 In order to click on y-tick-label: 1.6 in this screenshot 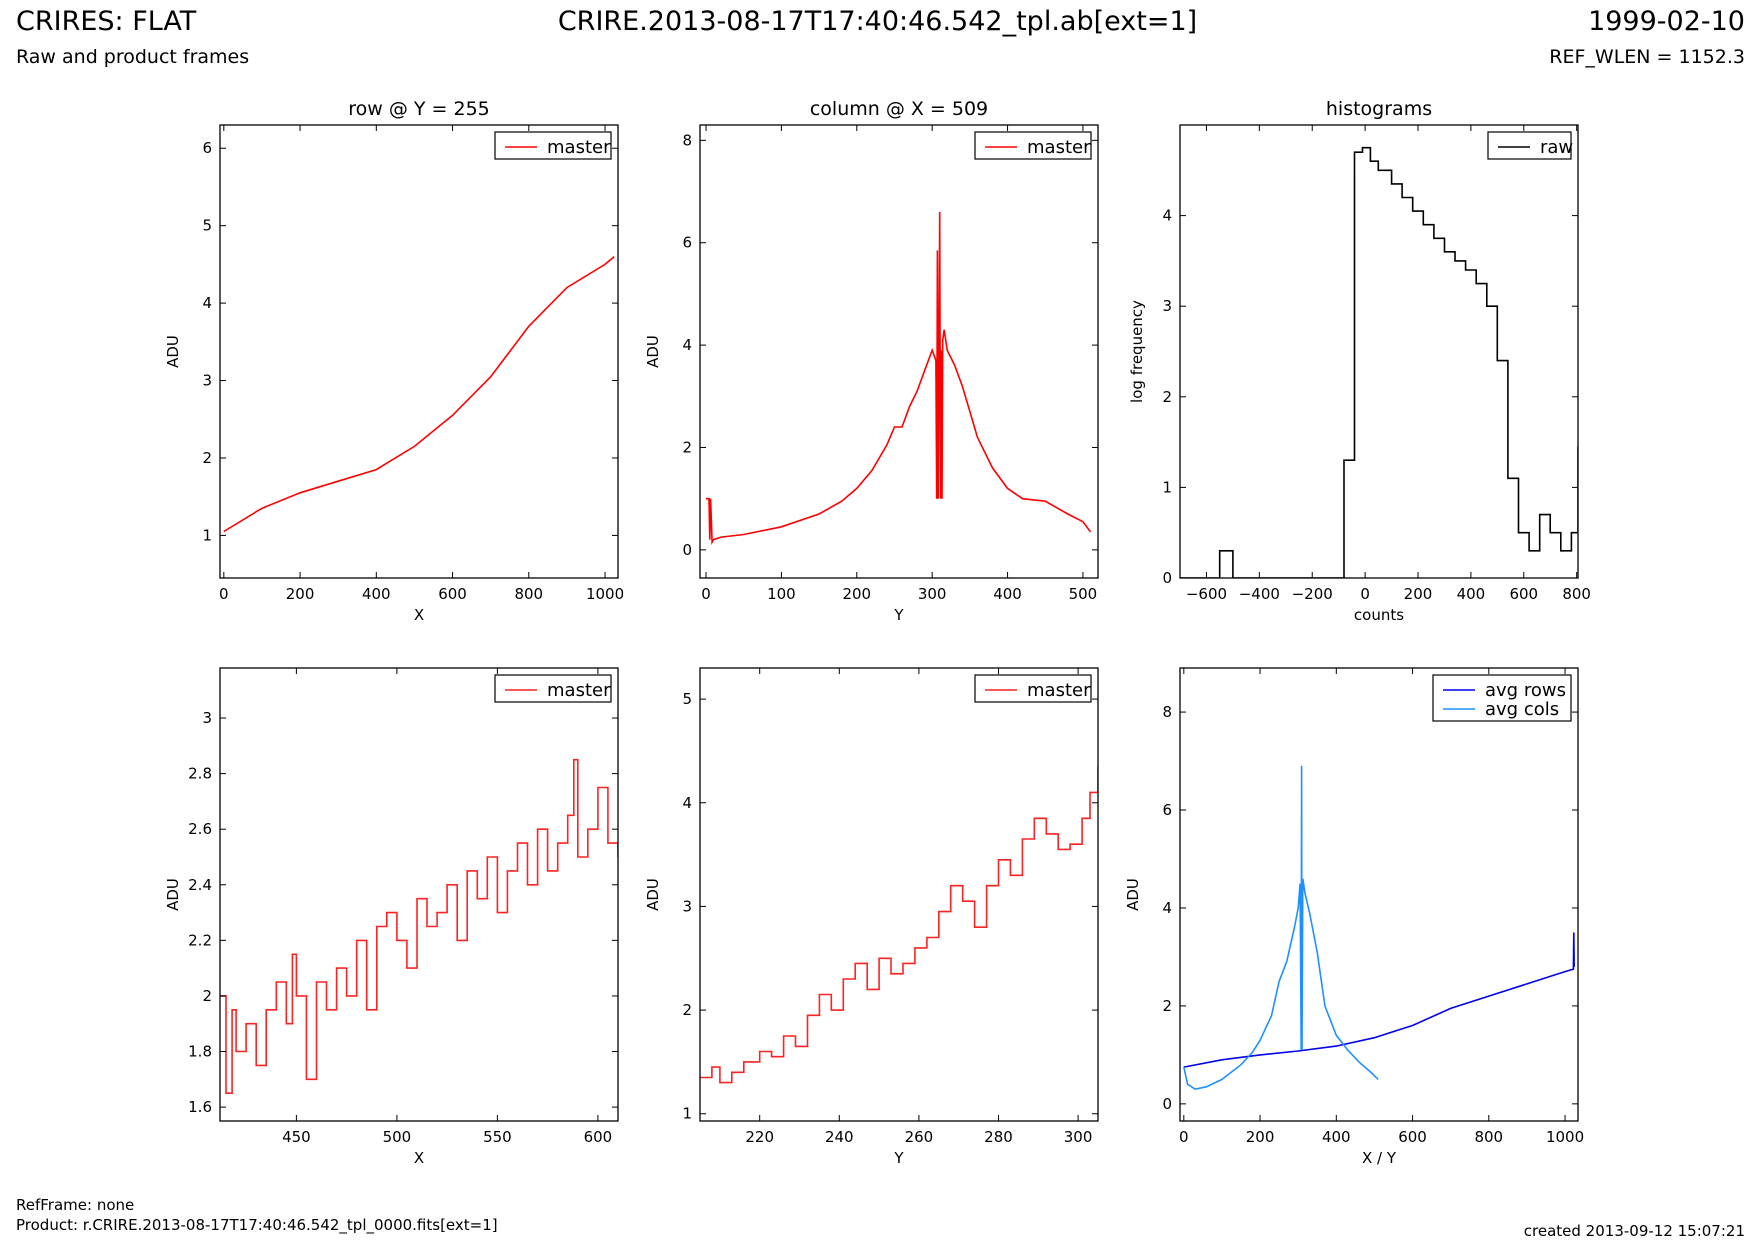, I will do `click(200, 1107)`.